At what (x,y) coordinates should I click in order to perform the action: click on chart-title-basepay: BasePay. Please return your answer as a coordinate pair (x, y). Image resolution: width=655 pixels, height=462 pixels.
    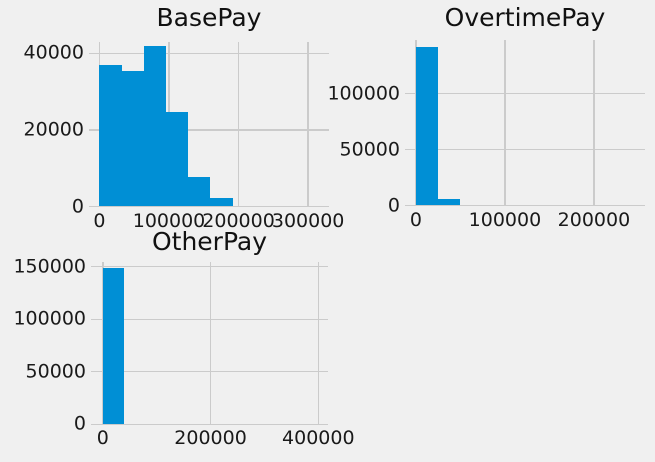
    Looking at the image, I should click on (209, 17).